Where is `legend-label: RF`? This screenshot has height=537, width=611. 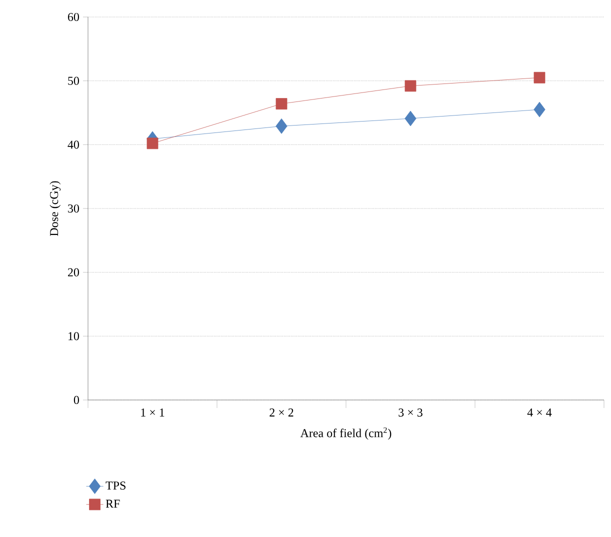 legend-label: RF is located at coordinates (113, 504).